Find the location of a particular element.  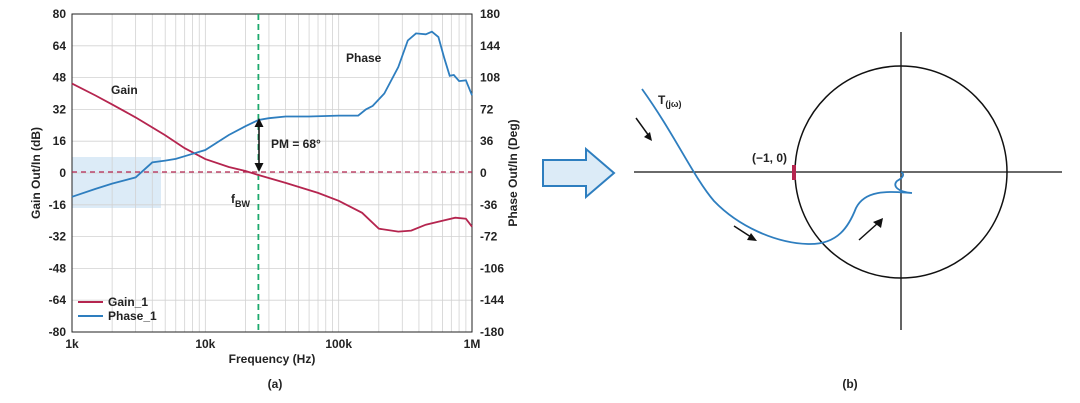

left-tick-label: 16 is located at coordinates (60, 141).